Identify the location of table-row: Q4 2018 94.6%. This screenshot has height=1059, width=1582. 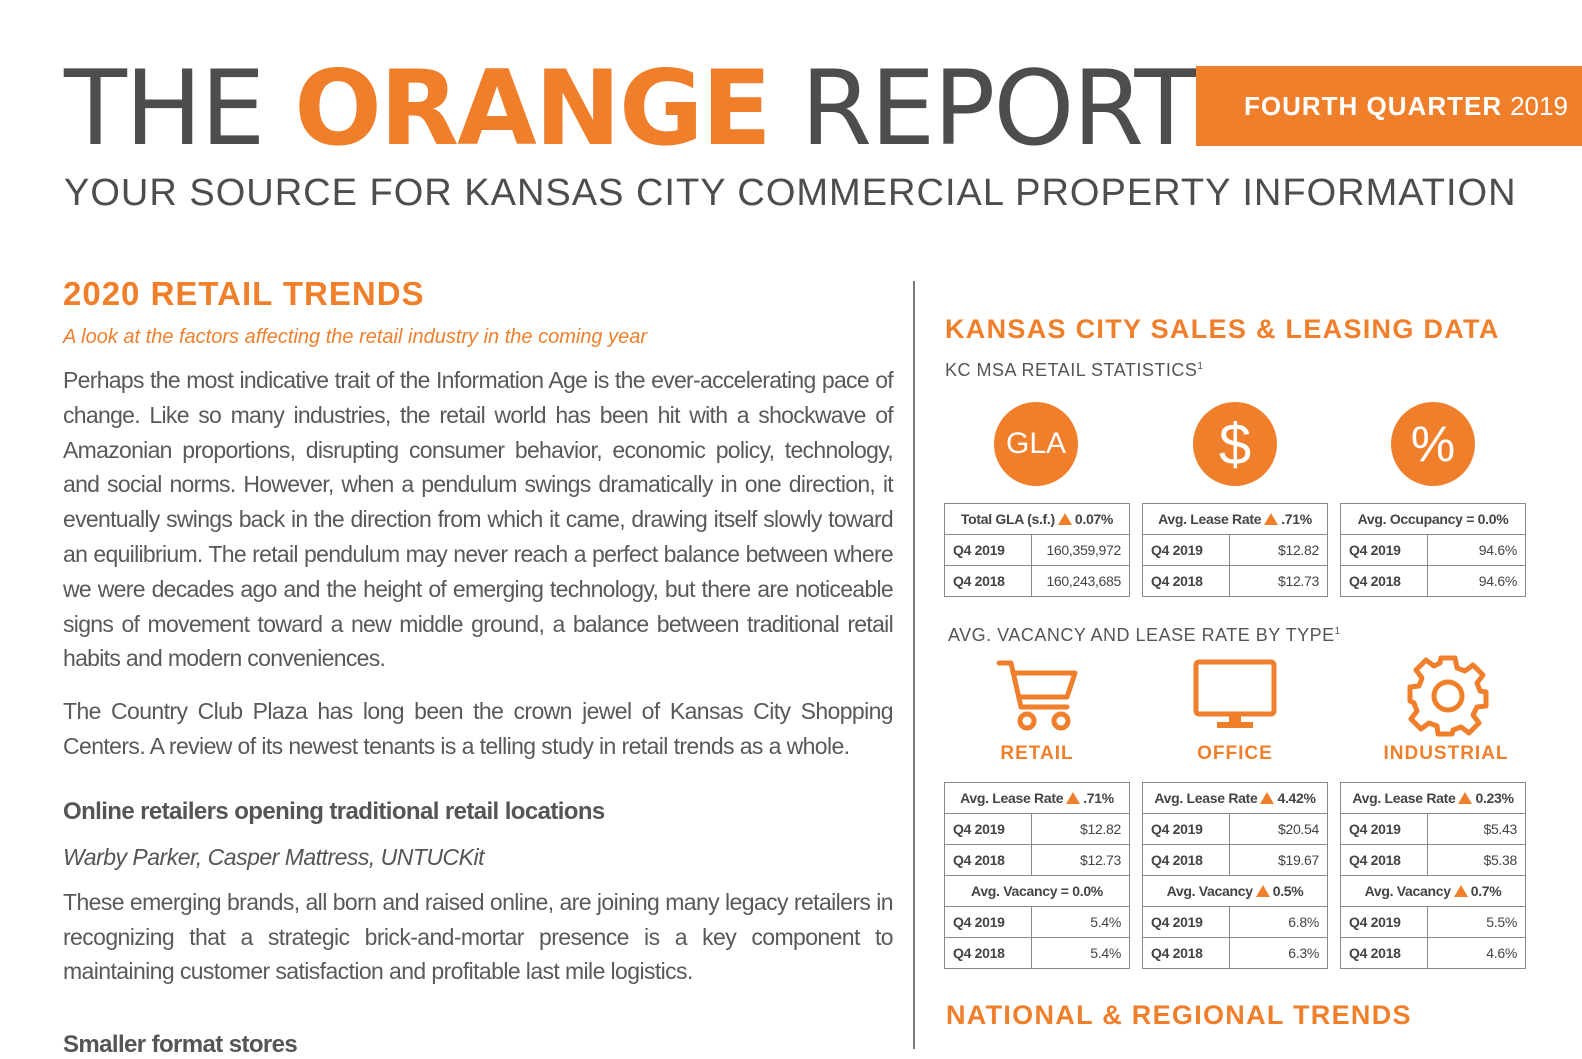
(1433, 581).